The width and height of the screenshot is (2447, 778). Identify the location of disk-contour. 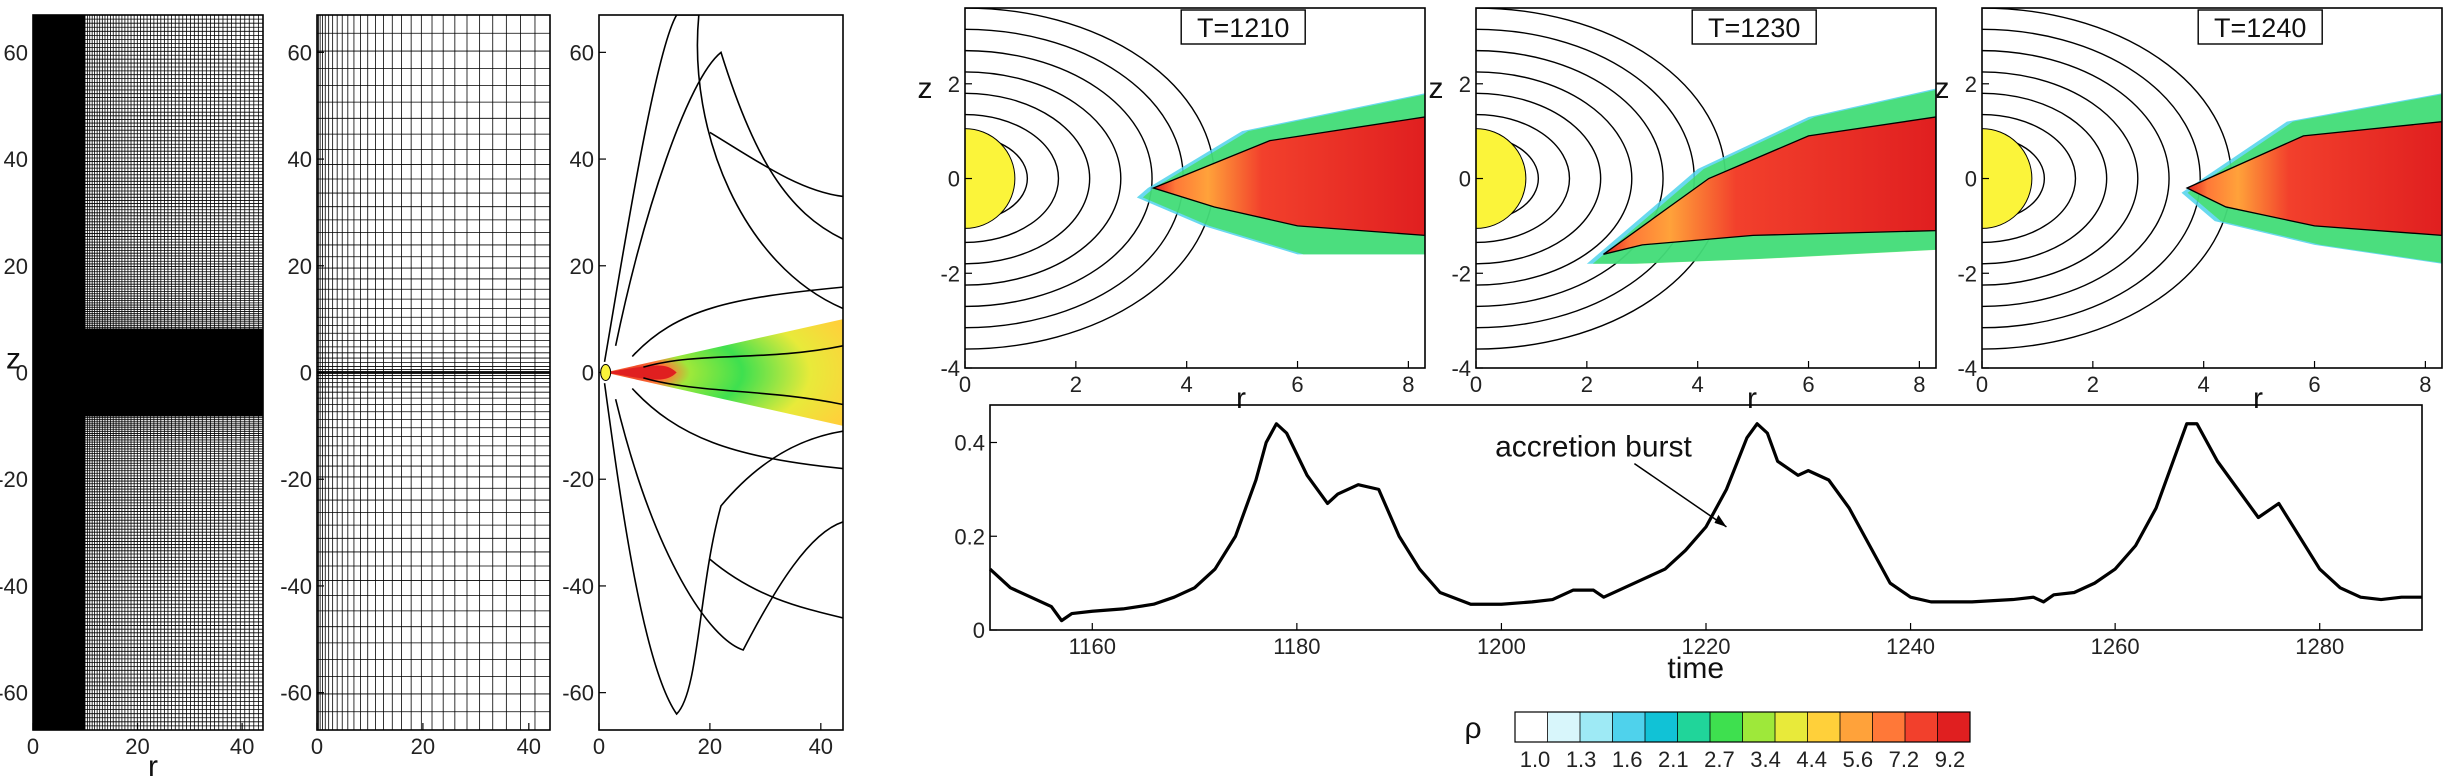
(1288, 176).